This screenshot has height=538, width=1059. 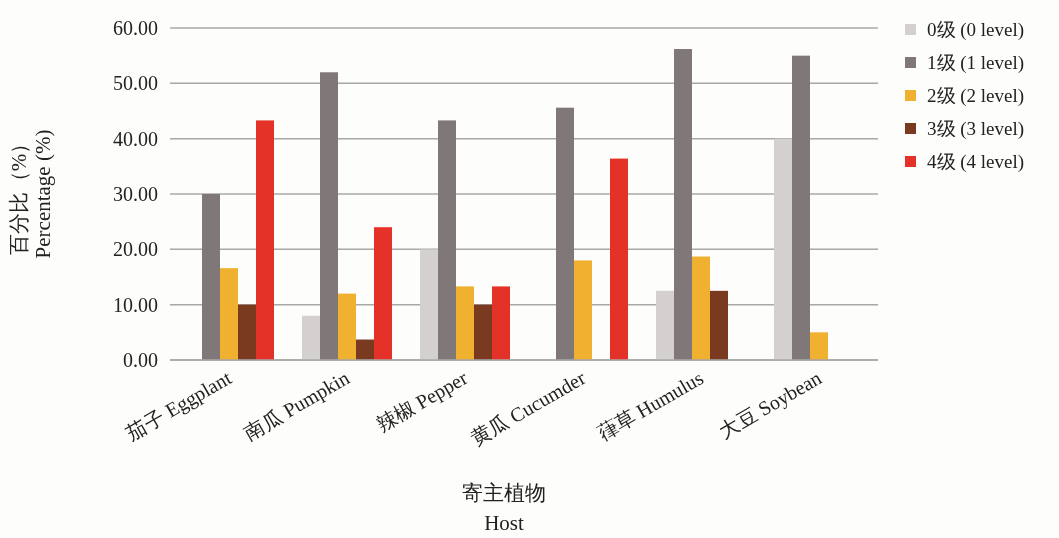 What do you see at coordinates (504, 508) in the screenshot?
I see `x-axis-title: 寄主植物 Host` at bounding box center [504, 508].